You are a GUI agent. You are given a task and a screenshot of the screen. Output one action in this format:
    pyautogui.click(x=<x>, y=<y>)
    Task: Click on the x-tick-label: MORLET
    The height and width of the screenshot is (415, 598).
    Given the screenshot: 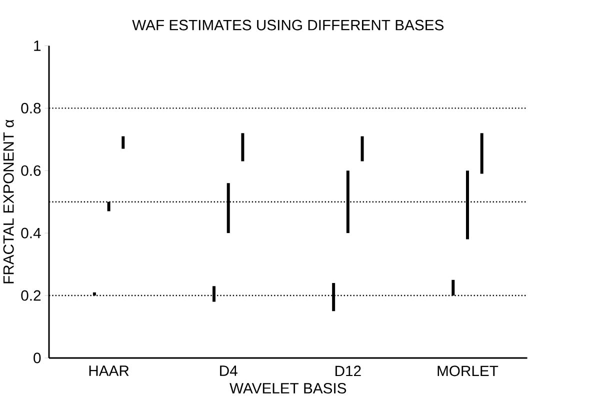 What is the action you would take?
    pyautogui.click(x=468, y=371)
    